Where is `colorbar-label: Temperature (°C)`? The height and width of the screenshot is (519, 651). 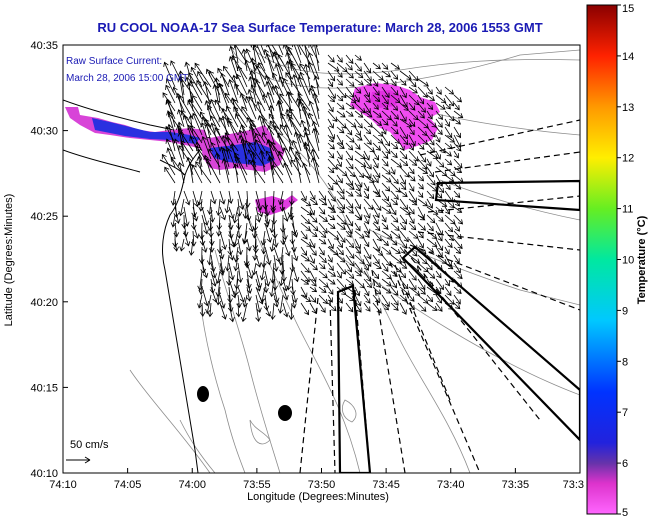
colorbar-label: Temperature (°C) is located at coordinates (642, 259).